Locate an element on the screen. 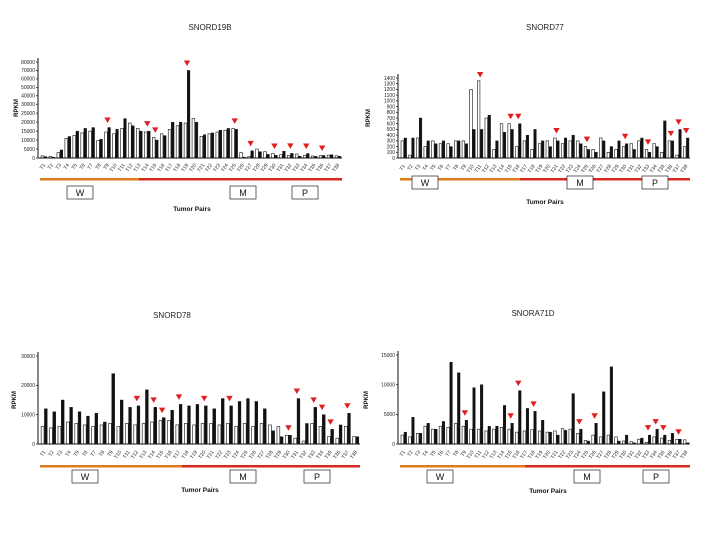 This screenshot has width=720, height=540. y-tick-label: 60000 is located at coordinates (28, 80).